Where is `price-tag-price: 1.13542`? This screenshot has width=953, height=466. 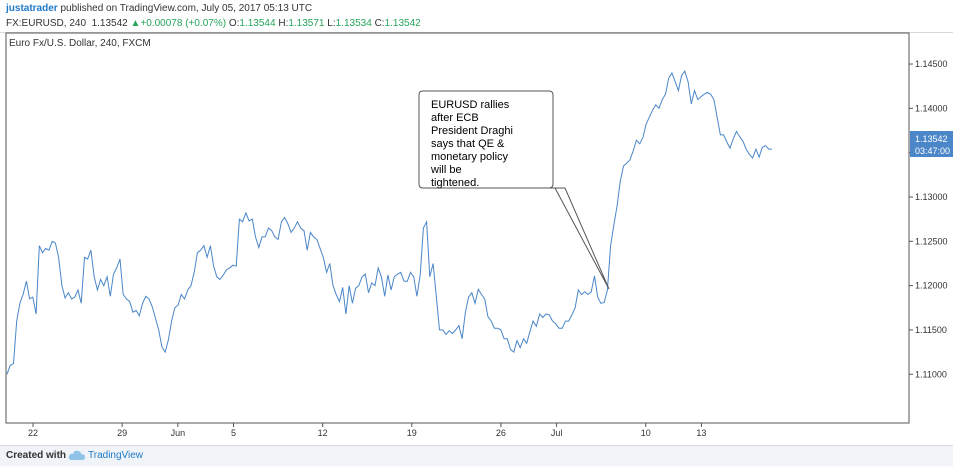
price-tag-price: 1.13542 is located at coordinates (931, 139).